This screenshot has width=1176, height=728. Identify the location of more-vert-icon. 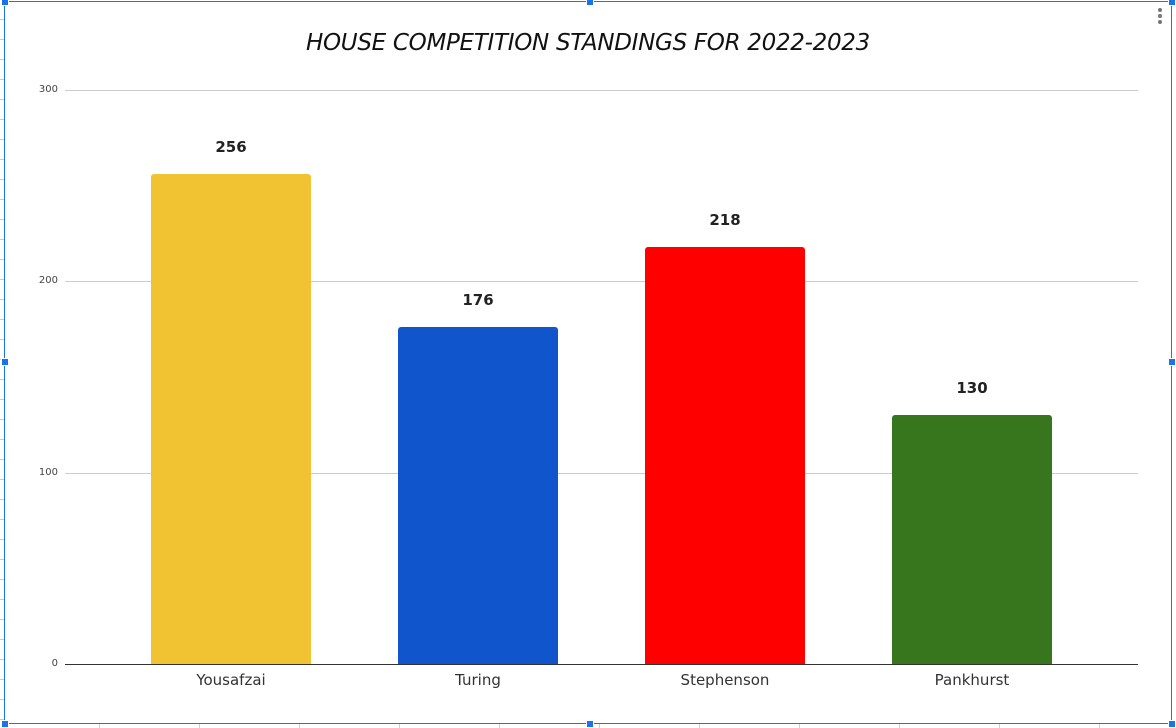
(1160, 17).